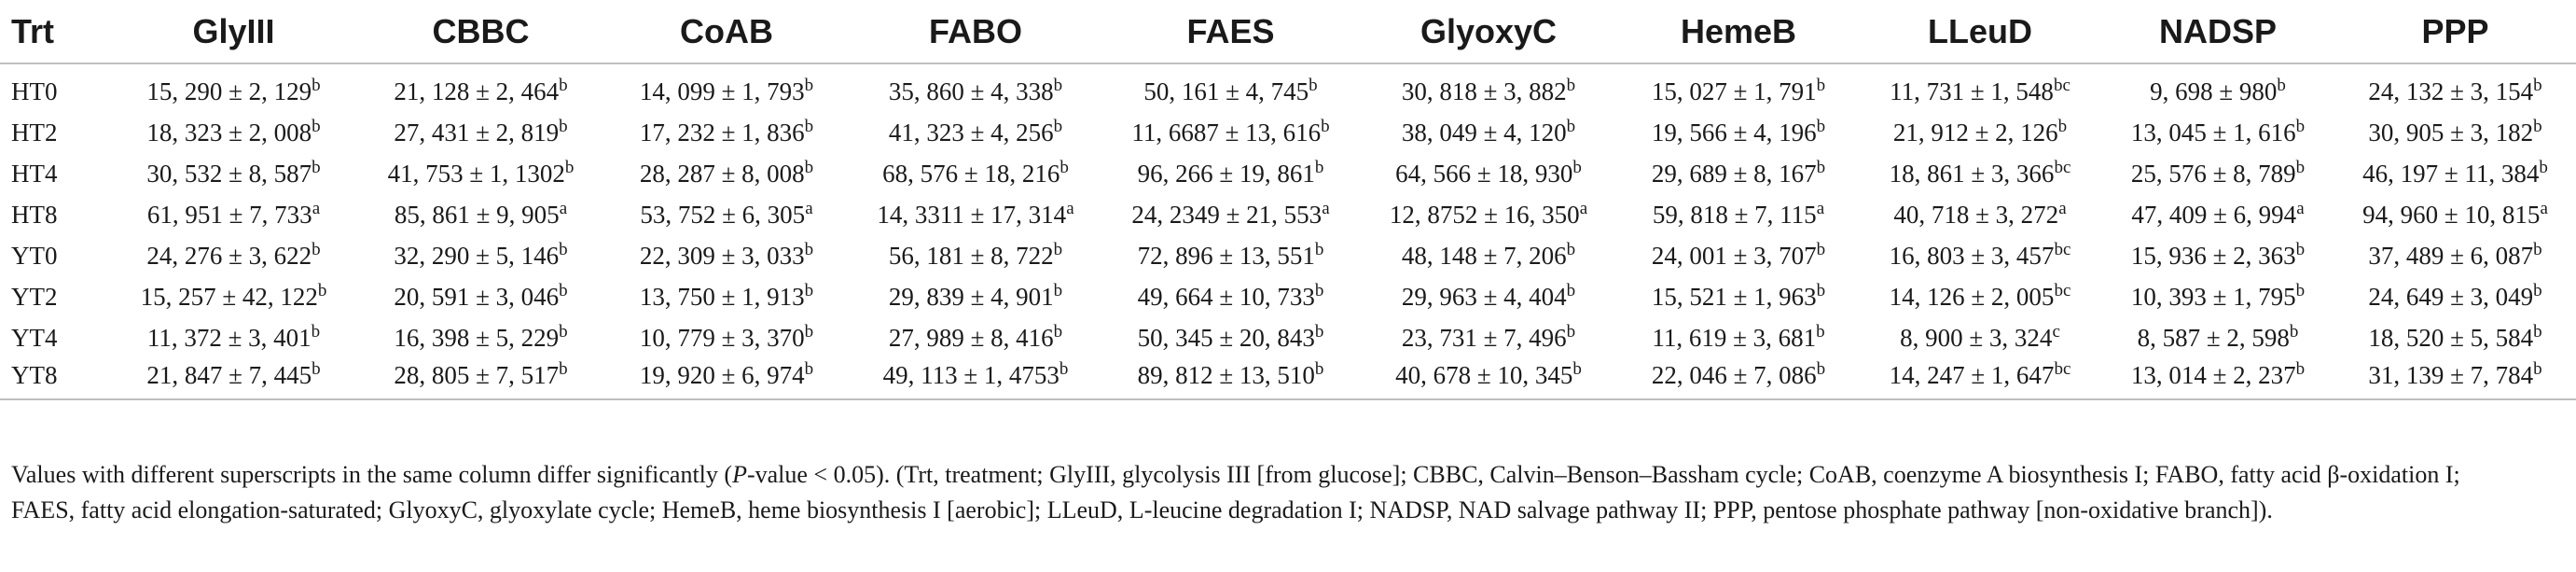 The height and width of the screenshot is (572, 2576). What do you see at coordinates (229, 132) in the screenshot?
I see `cell-value: 18, 323 ± 2, 008` at bounding box center [229, 132].